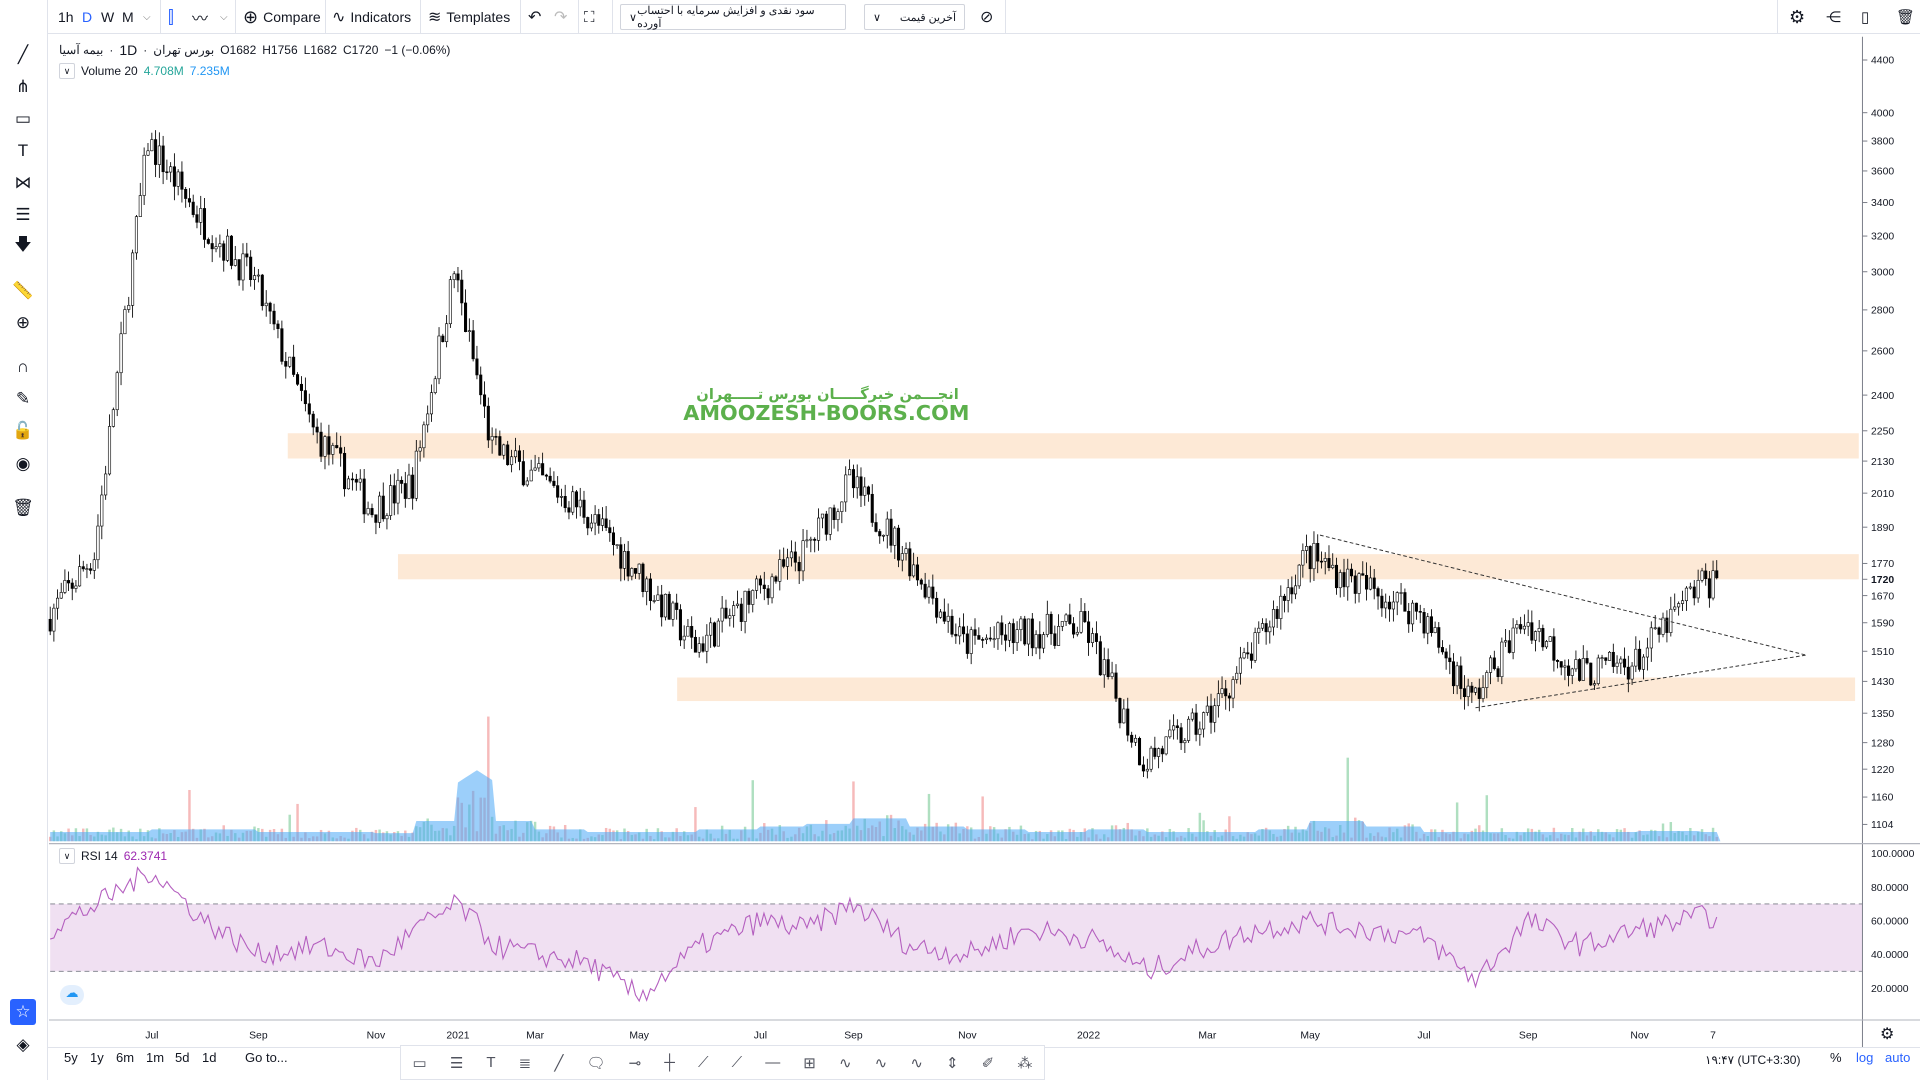 This screenshot has height=1080, width=1920. What do you see at coordinates (23, 322) in the screenshot?
I see `zoom-in-icon: ⊕` at bounding box center [23, 322].